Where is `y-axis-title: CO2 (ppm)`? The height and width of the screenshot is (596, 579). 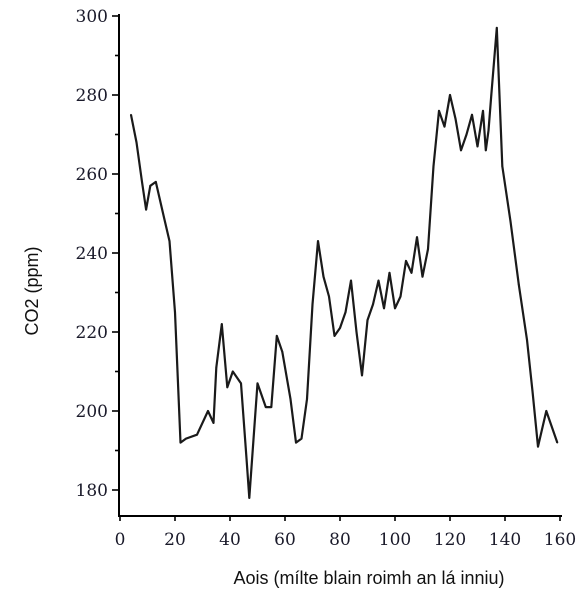 y-axis-title: CO2 (ppm) is located at coordinates (32, 290).